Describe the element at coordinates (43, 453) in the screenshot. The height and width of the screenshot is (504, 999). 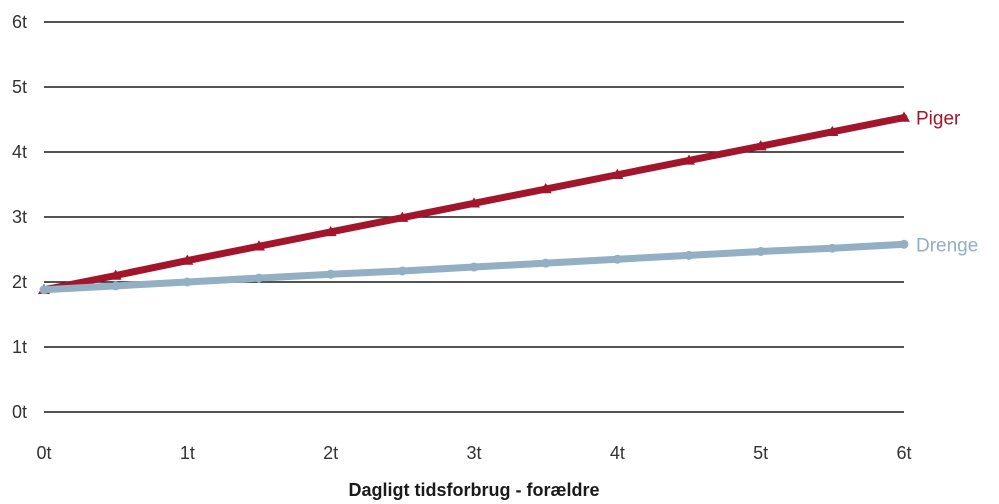
I see `x-tick-label: 0t` at that location.